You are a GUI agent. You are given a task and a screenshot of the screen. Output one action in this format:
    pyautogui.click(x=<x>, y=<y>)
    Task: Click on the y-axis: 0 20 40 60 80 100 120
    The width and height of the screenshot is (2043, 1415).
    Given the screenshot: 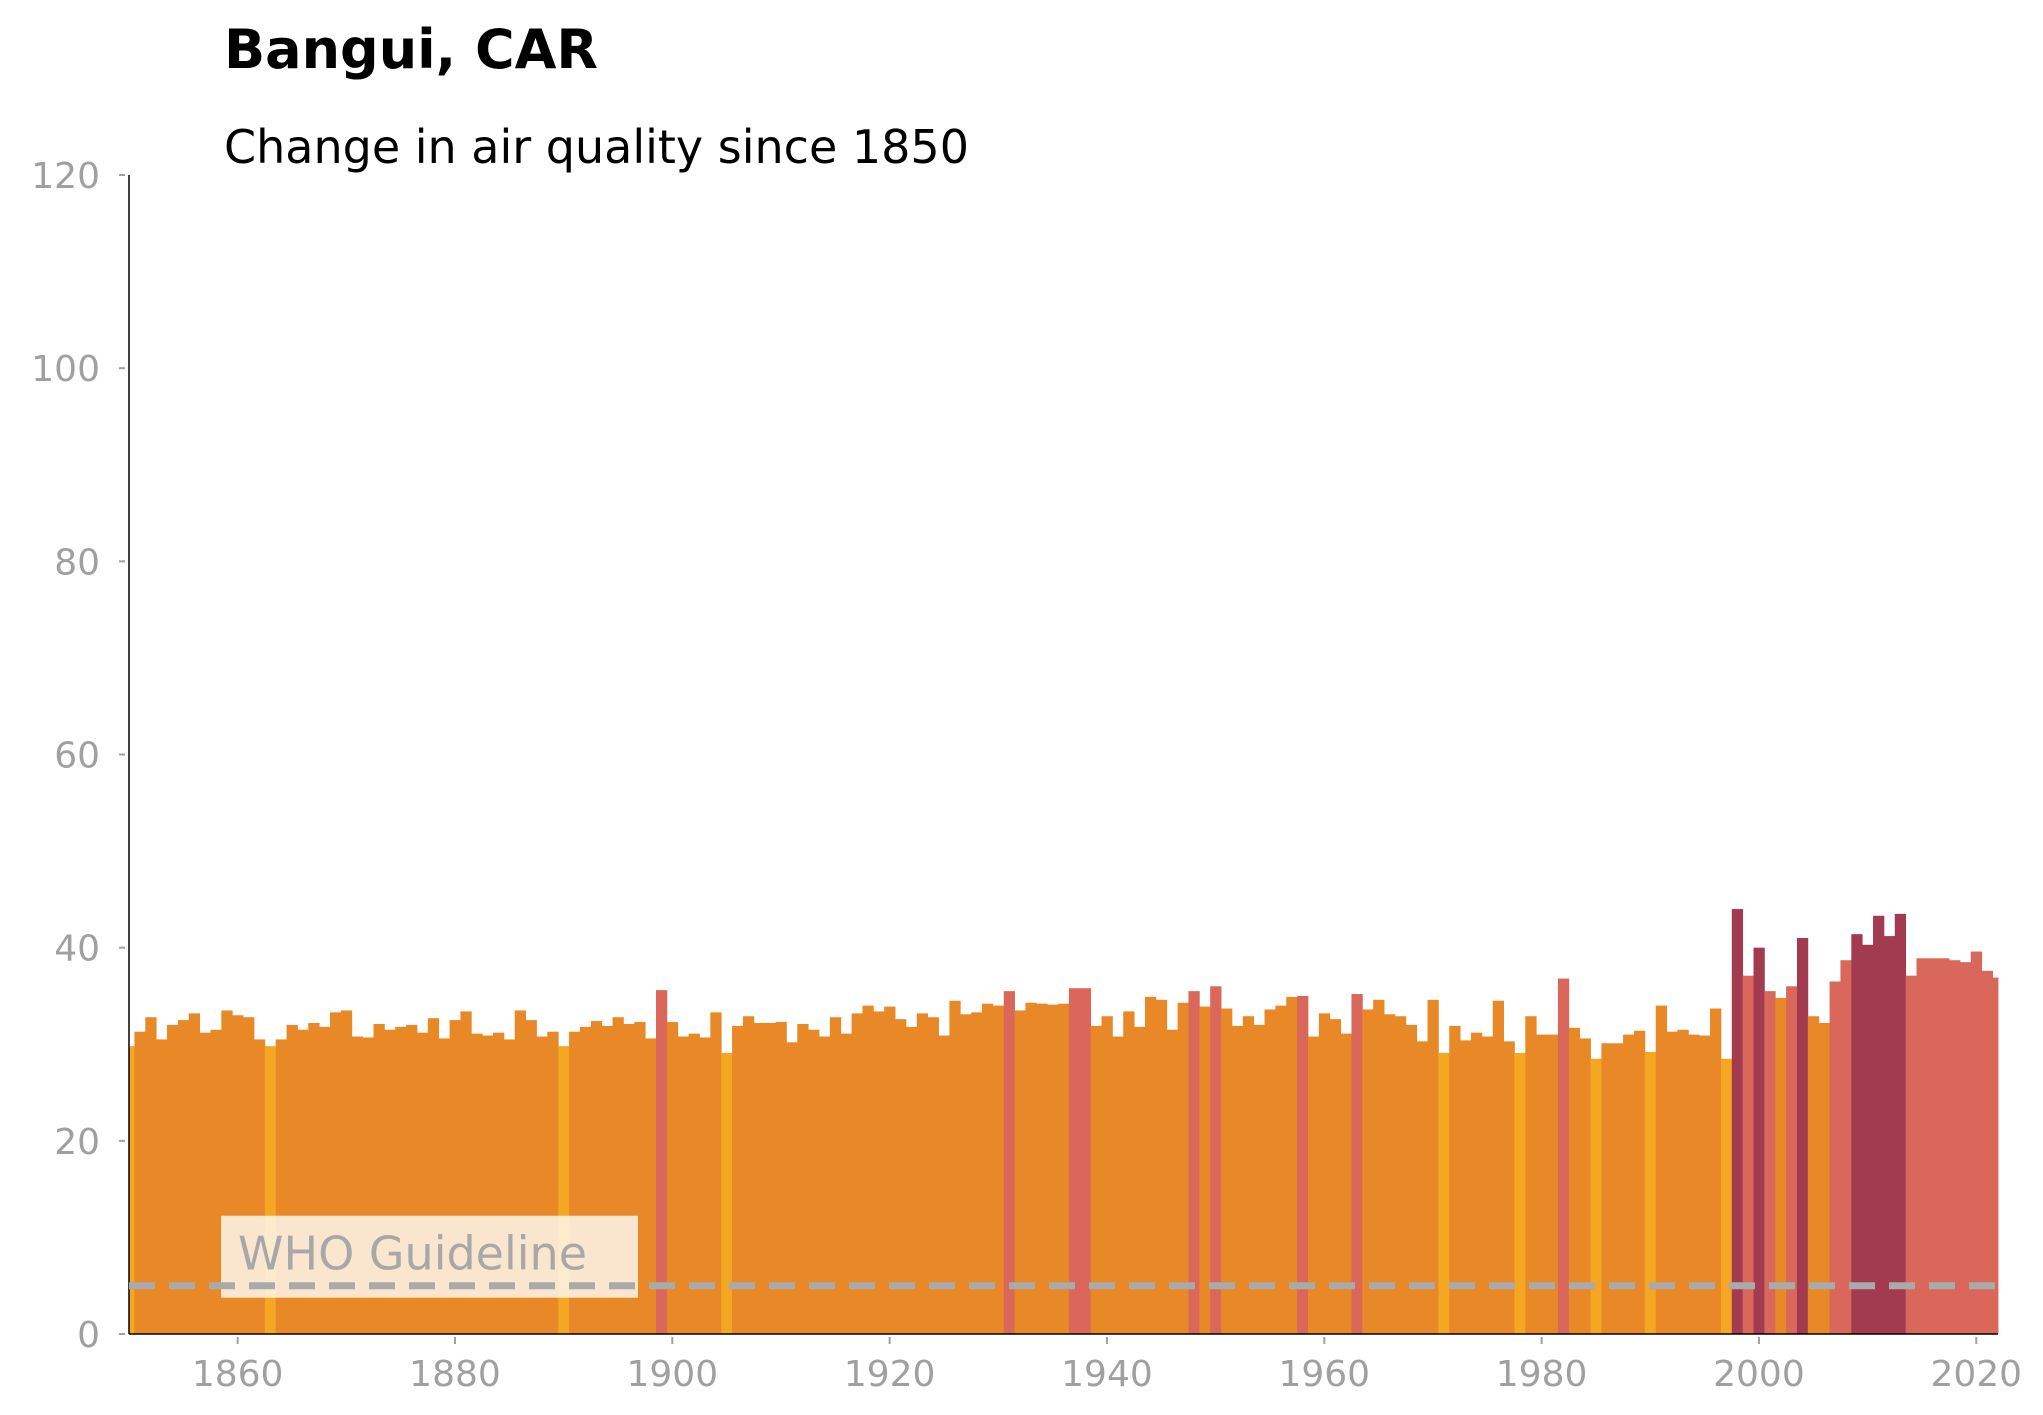 What is the action you would take?
    pyautogui.click(x=80, y=756)
    